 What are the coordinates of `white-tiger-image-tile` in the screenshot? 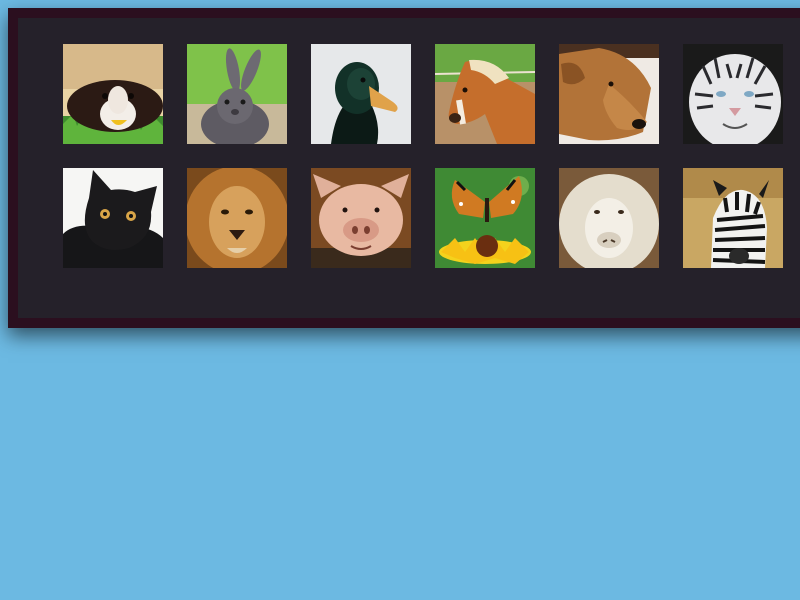 It's located at (733, 94).